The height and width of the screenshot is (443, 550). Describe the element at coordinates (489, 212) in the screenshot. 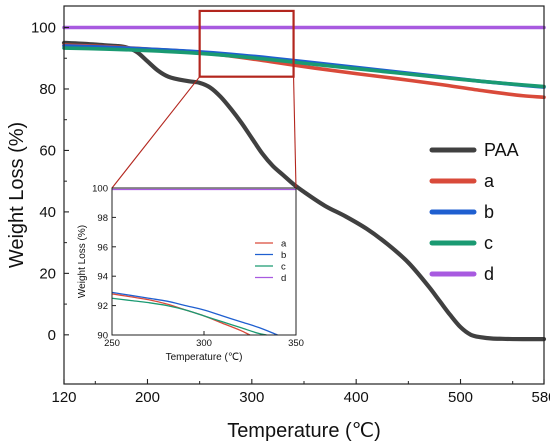

I see `legend-label-b: b` at that location.